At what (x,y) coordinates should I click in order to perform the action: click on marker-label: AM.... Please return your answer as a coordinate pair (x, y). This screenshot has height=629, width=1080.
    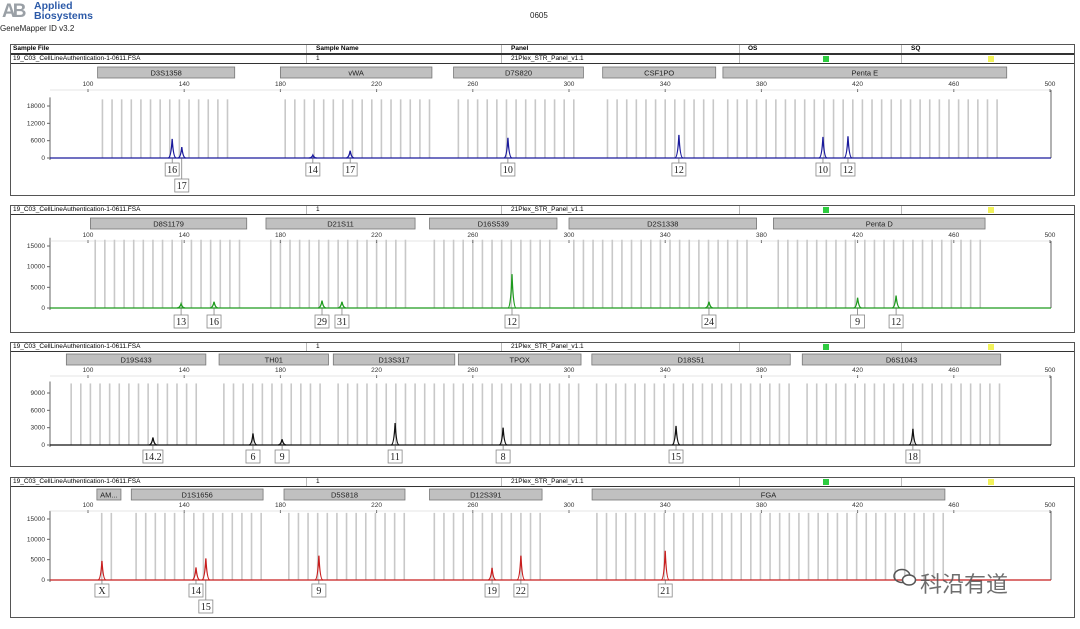
    Looking at the image, I should click on (109, 495).